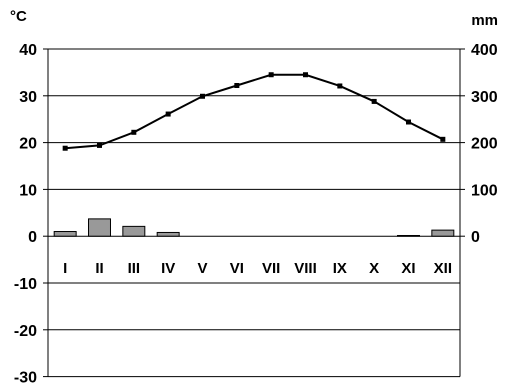  I want to click on month-label: IX, so click(340, 268).